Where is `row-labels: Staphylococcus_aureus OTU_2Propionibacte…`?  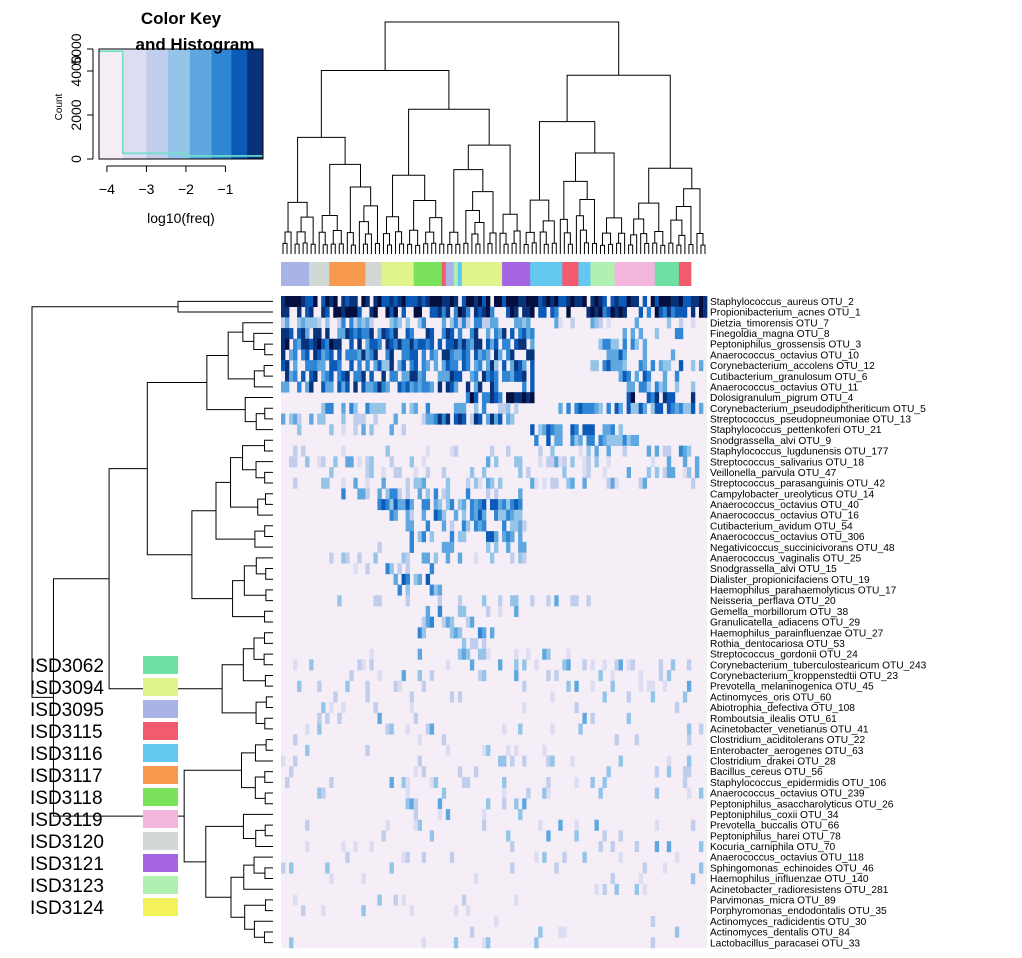
row-labels: Staphylococcus_aureus OTU_2Propionibacte… is located at coordinates (818, 623).